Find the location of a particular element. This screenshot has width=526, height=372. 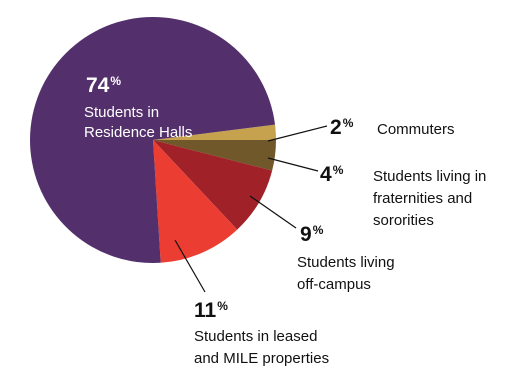

slice-category-label: Students in leased is located at coordinates (255, 336).